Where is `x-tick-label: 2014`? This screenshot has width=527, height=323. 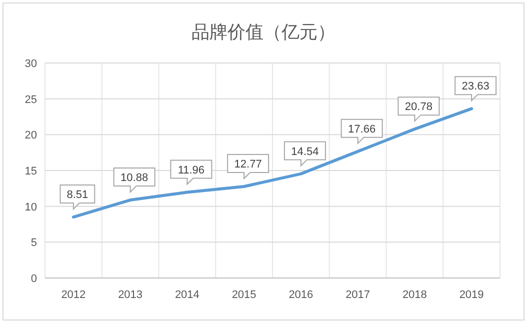
x-tick-label: 2014 is located at coordinates (187, 295).